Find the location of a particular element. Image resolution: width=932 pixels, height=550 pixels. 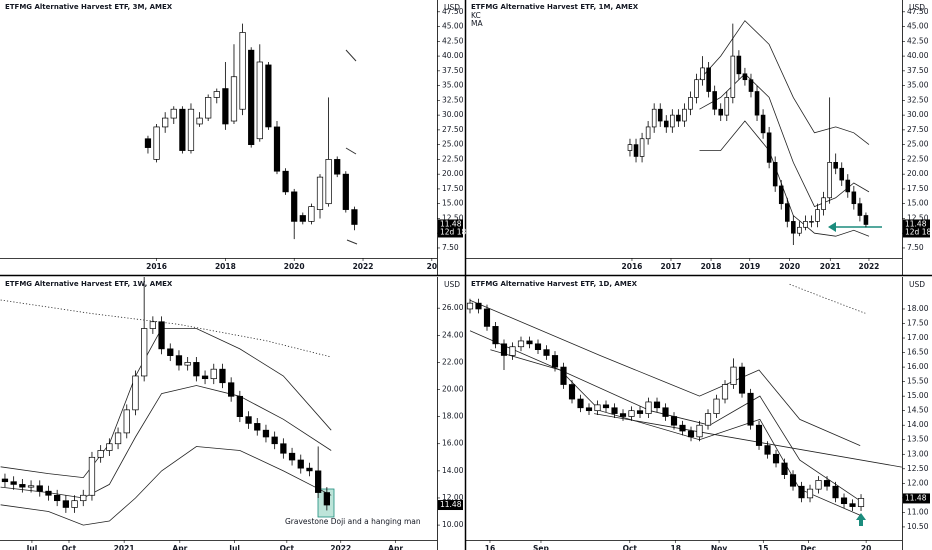

y-tick-label: 15.00 is located at coordinates (453, 203).